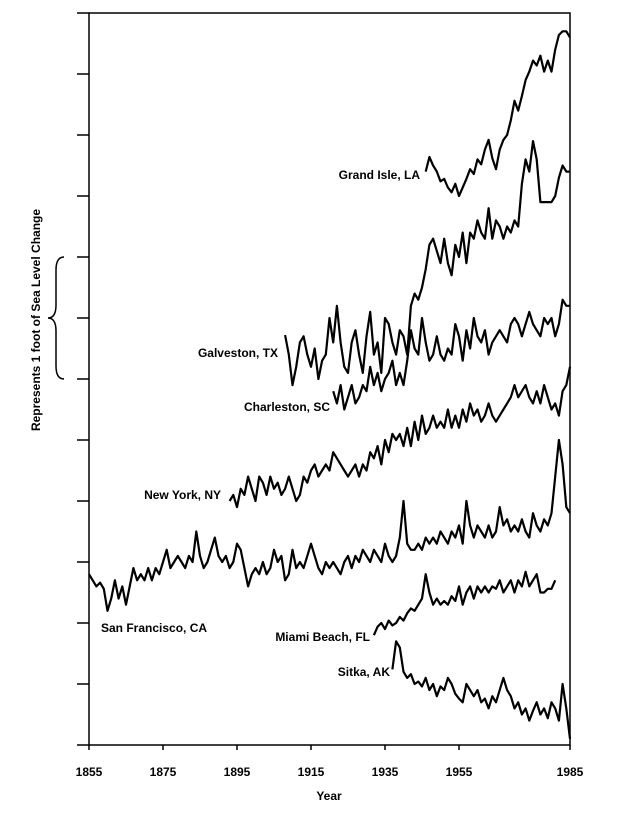  Describe the element at coordinates (56, 318) in the screenshot. I see `brace` at that location.